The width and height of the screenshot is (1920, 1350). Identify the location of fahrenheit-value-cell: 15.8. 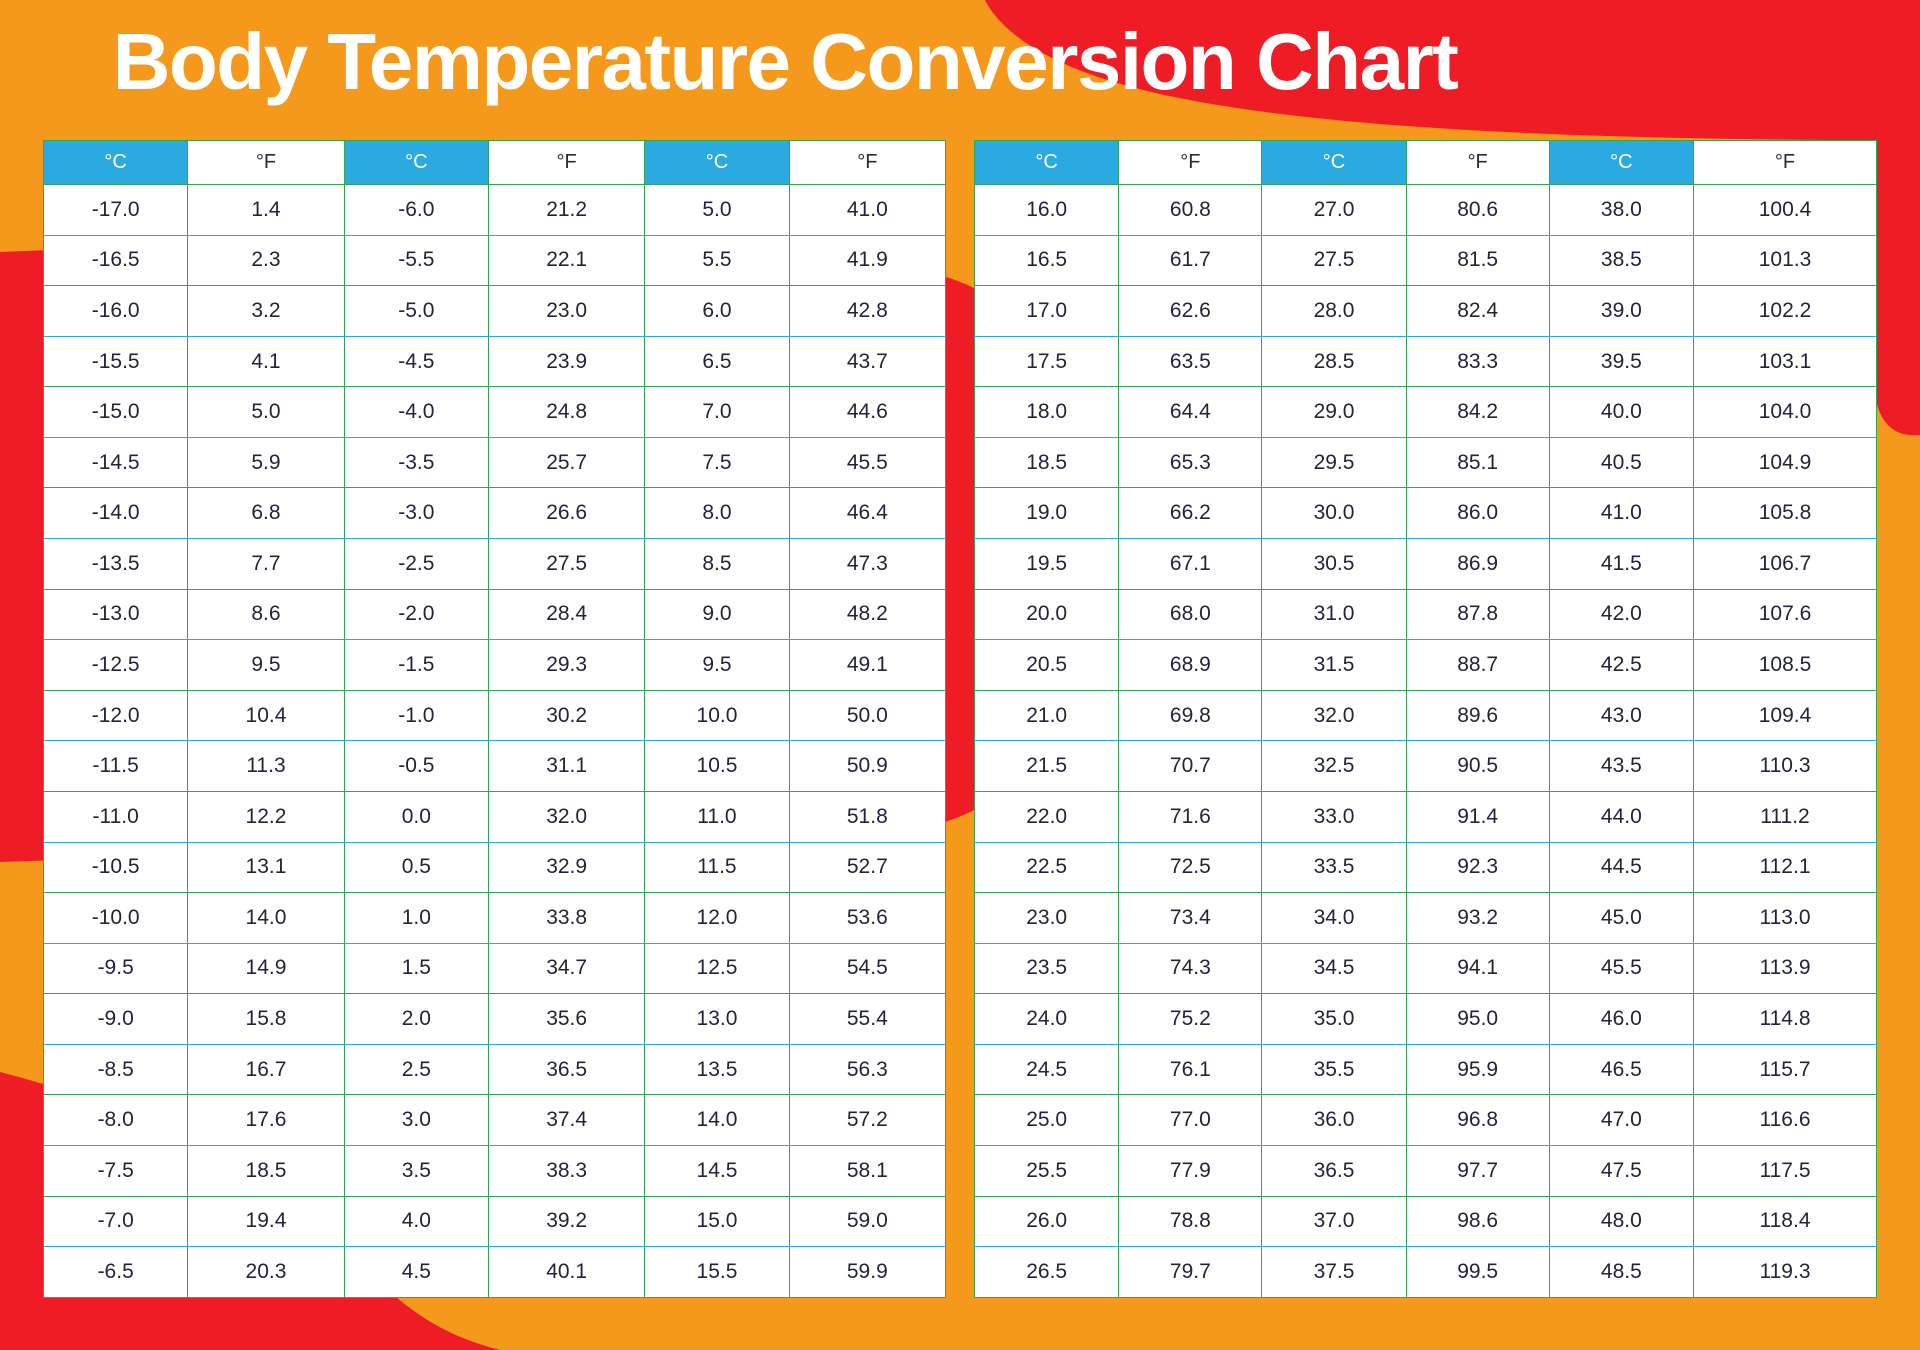
(266, 1019).